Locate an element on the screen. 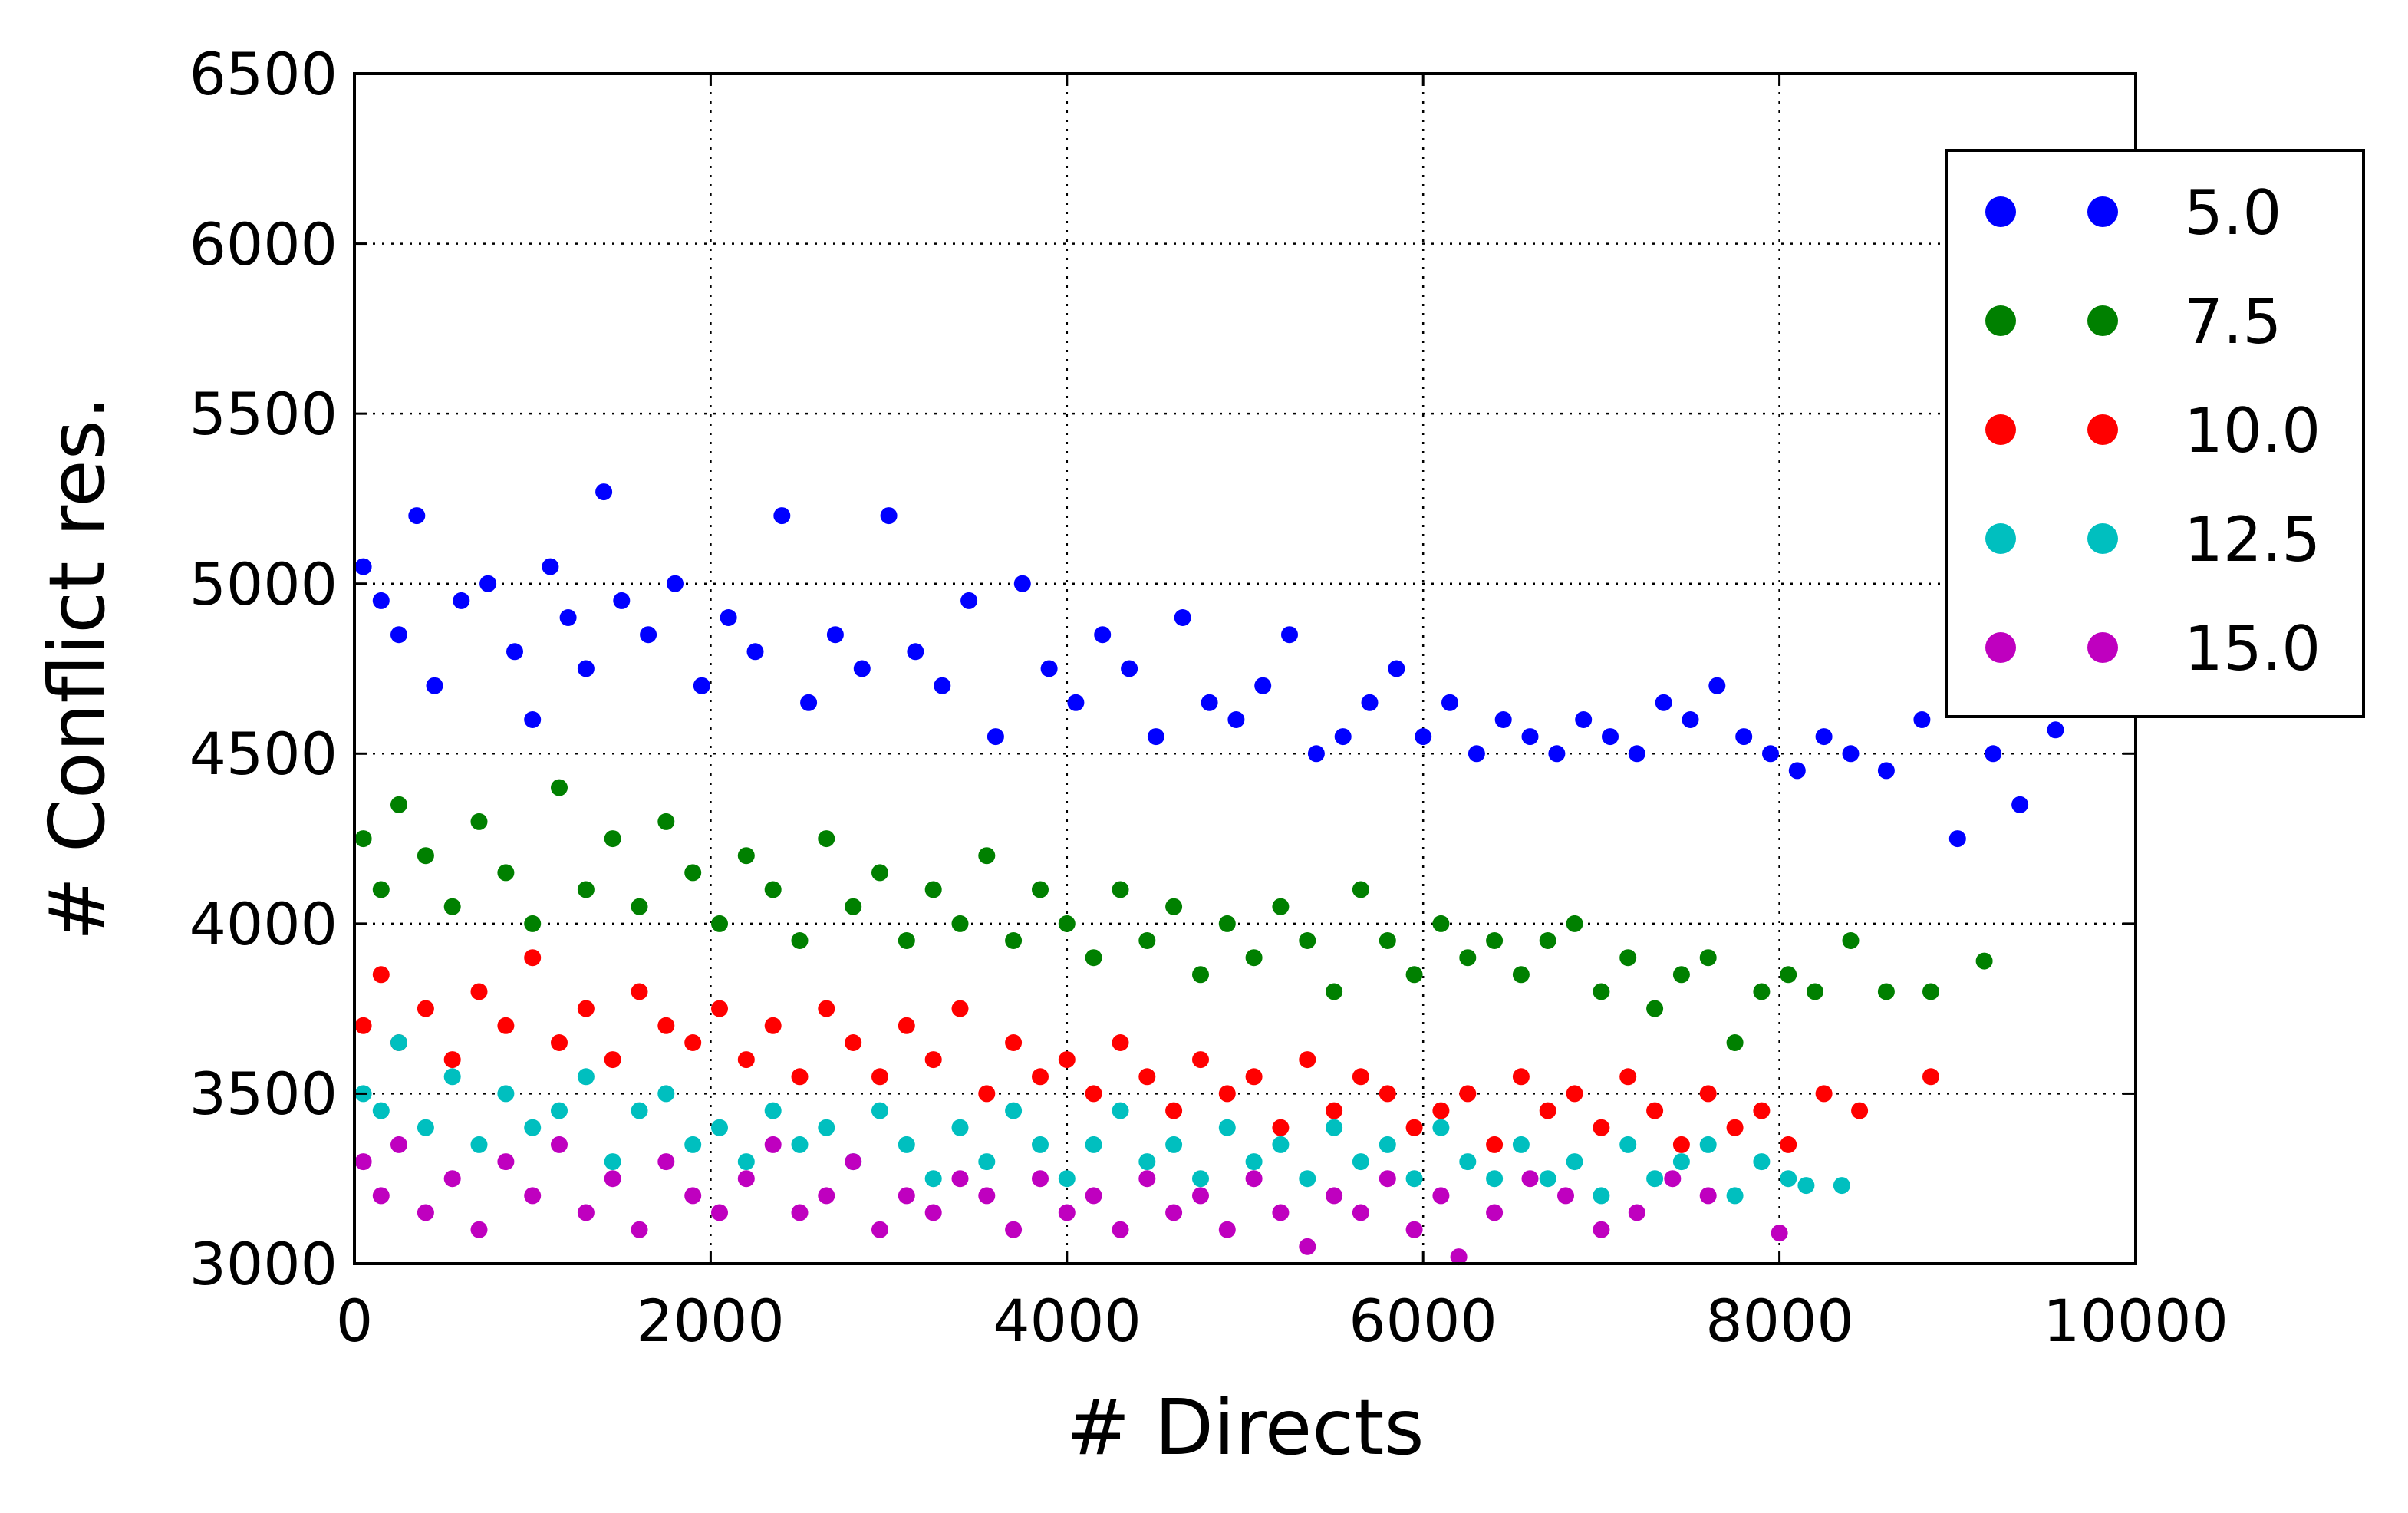  y-tick-label: 6500 is located at coordinates (263, 74).